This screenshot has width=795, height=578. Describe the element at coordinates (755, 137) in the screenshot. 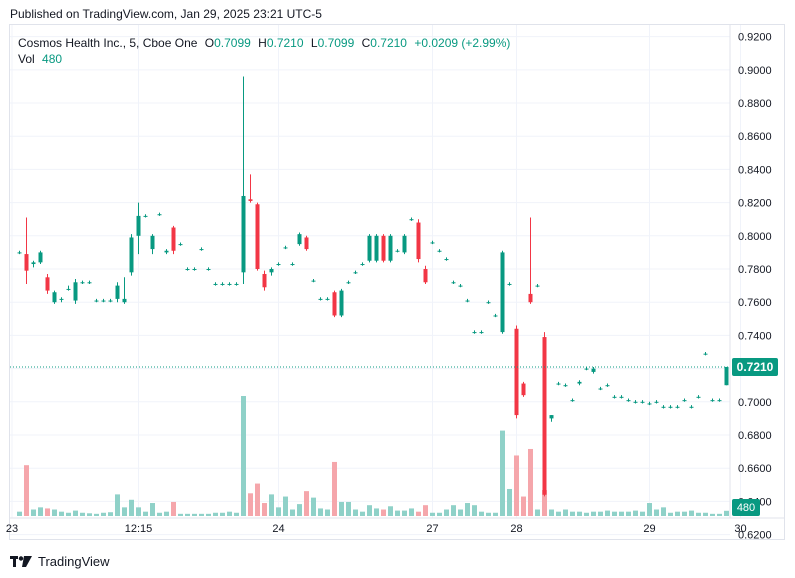

I see `y-tick-label: 0.8600` at that location.